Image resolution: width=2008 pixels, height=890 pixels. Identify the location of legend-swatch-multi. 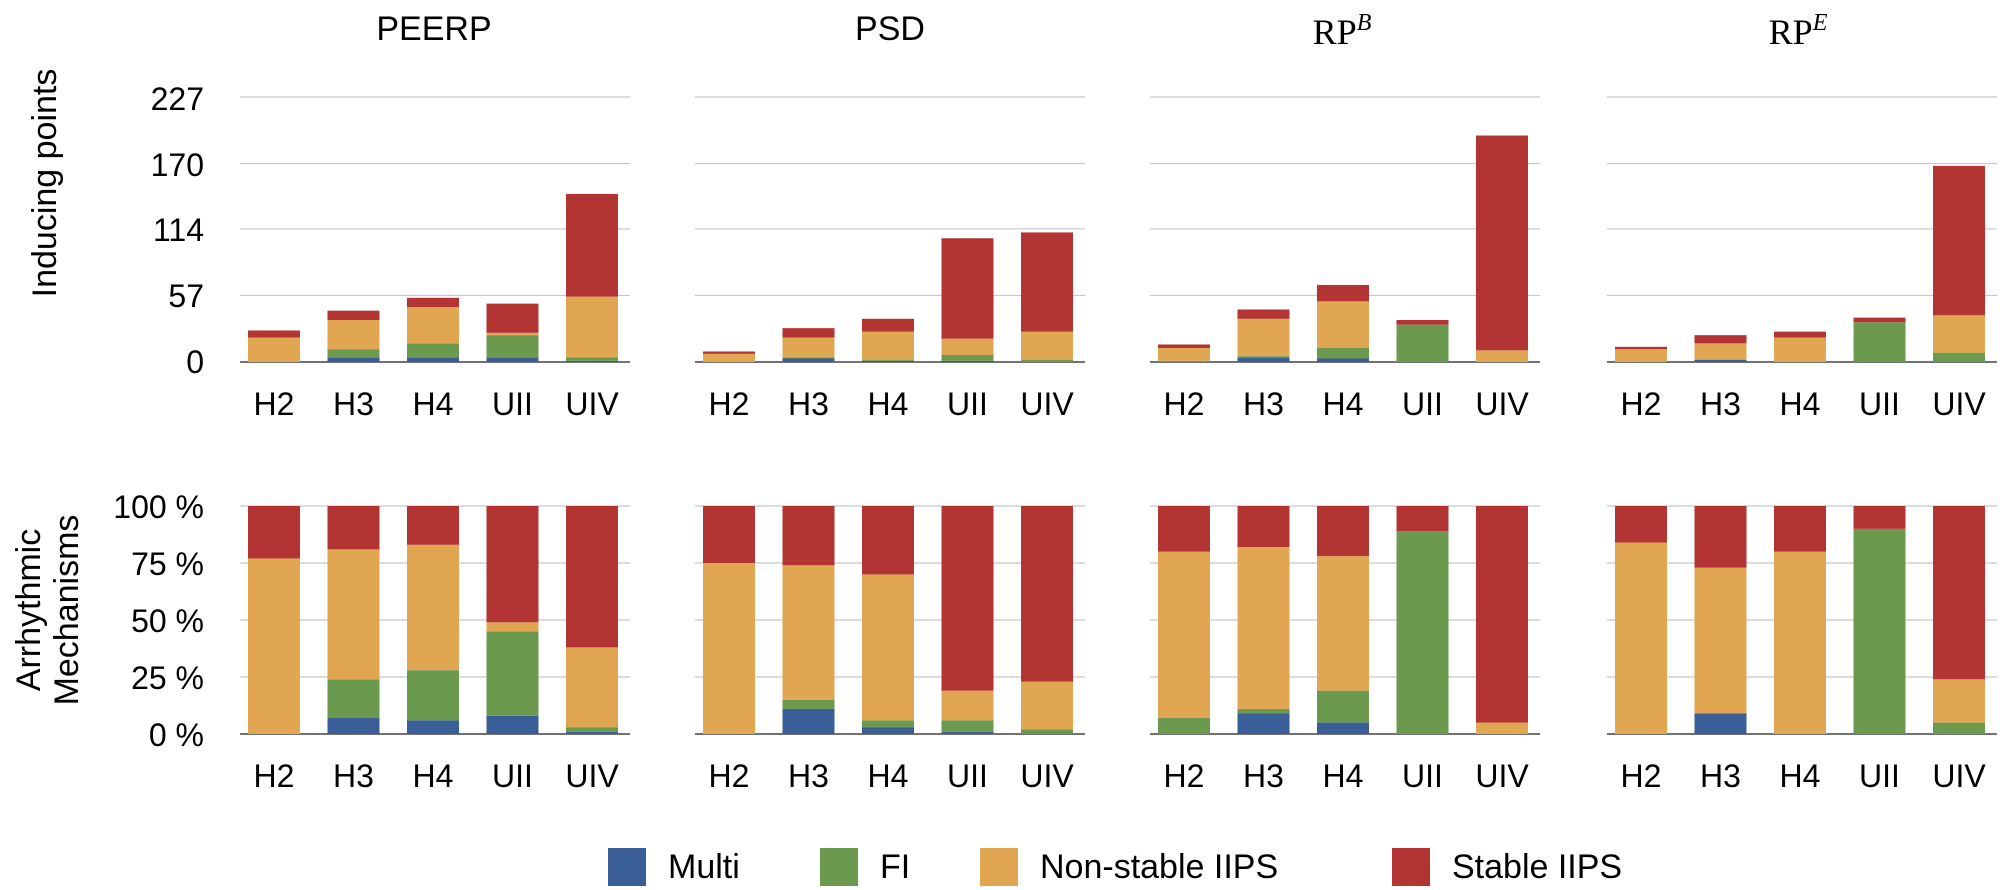
(627, 867).